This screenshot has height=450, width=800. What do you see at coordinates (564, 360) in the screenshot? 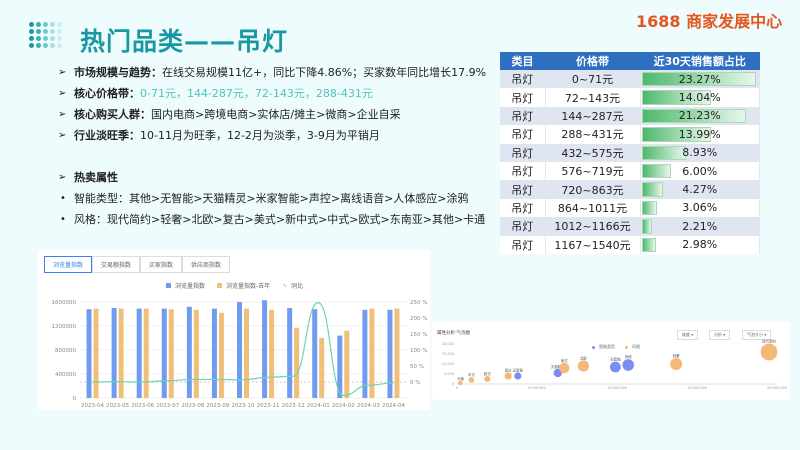
I see `bubble-label: 美式` at bounding box center [564, 360].